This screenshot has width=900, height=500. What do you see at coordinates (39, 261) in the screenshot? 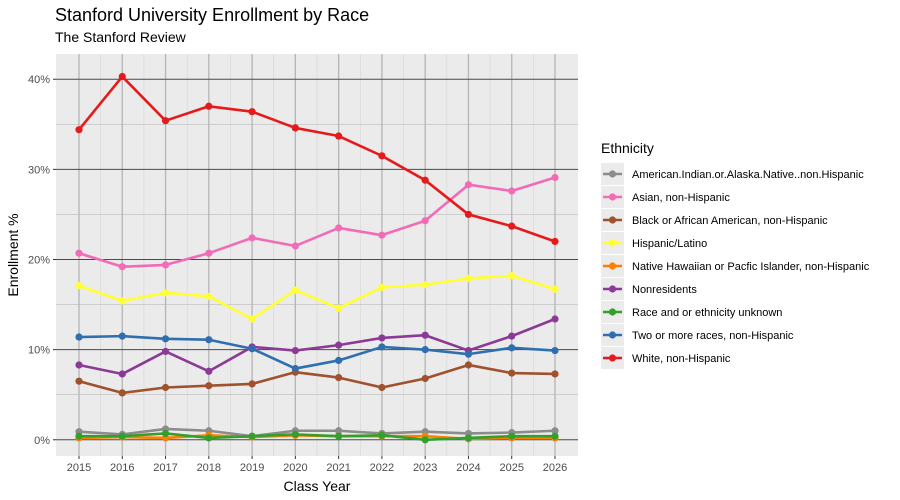
I see `y-tick-label: 20%` at bounding box center [39, 261].